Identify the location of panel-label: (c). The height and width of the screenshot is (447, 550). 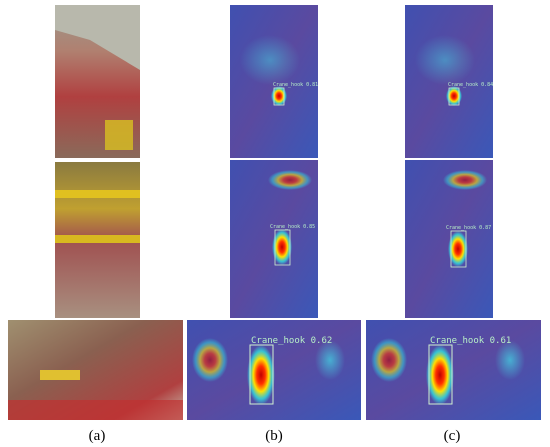
(452, 436).